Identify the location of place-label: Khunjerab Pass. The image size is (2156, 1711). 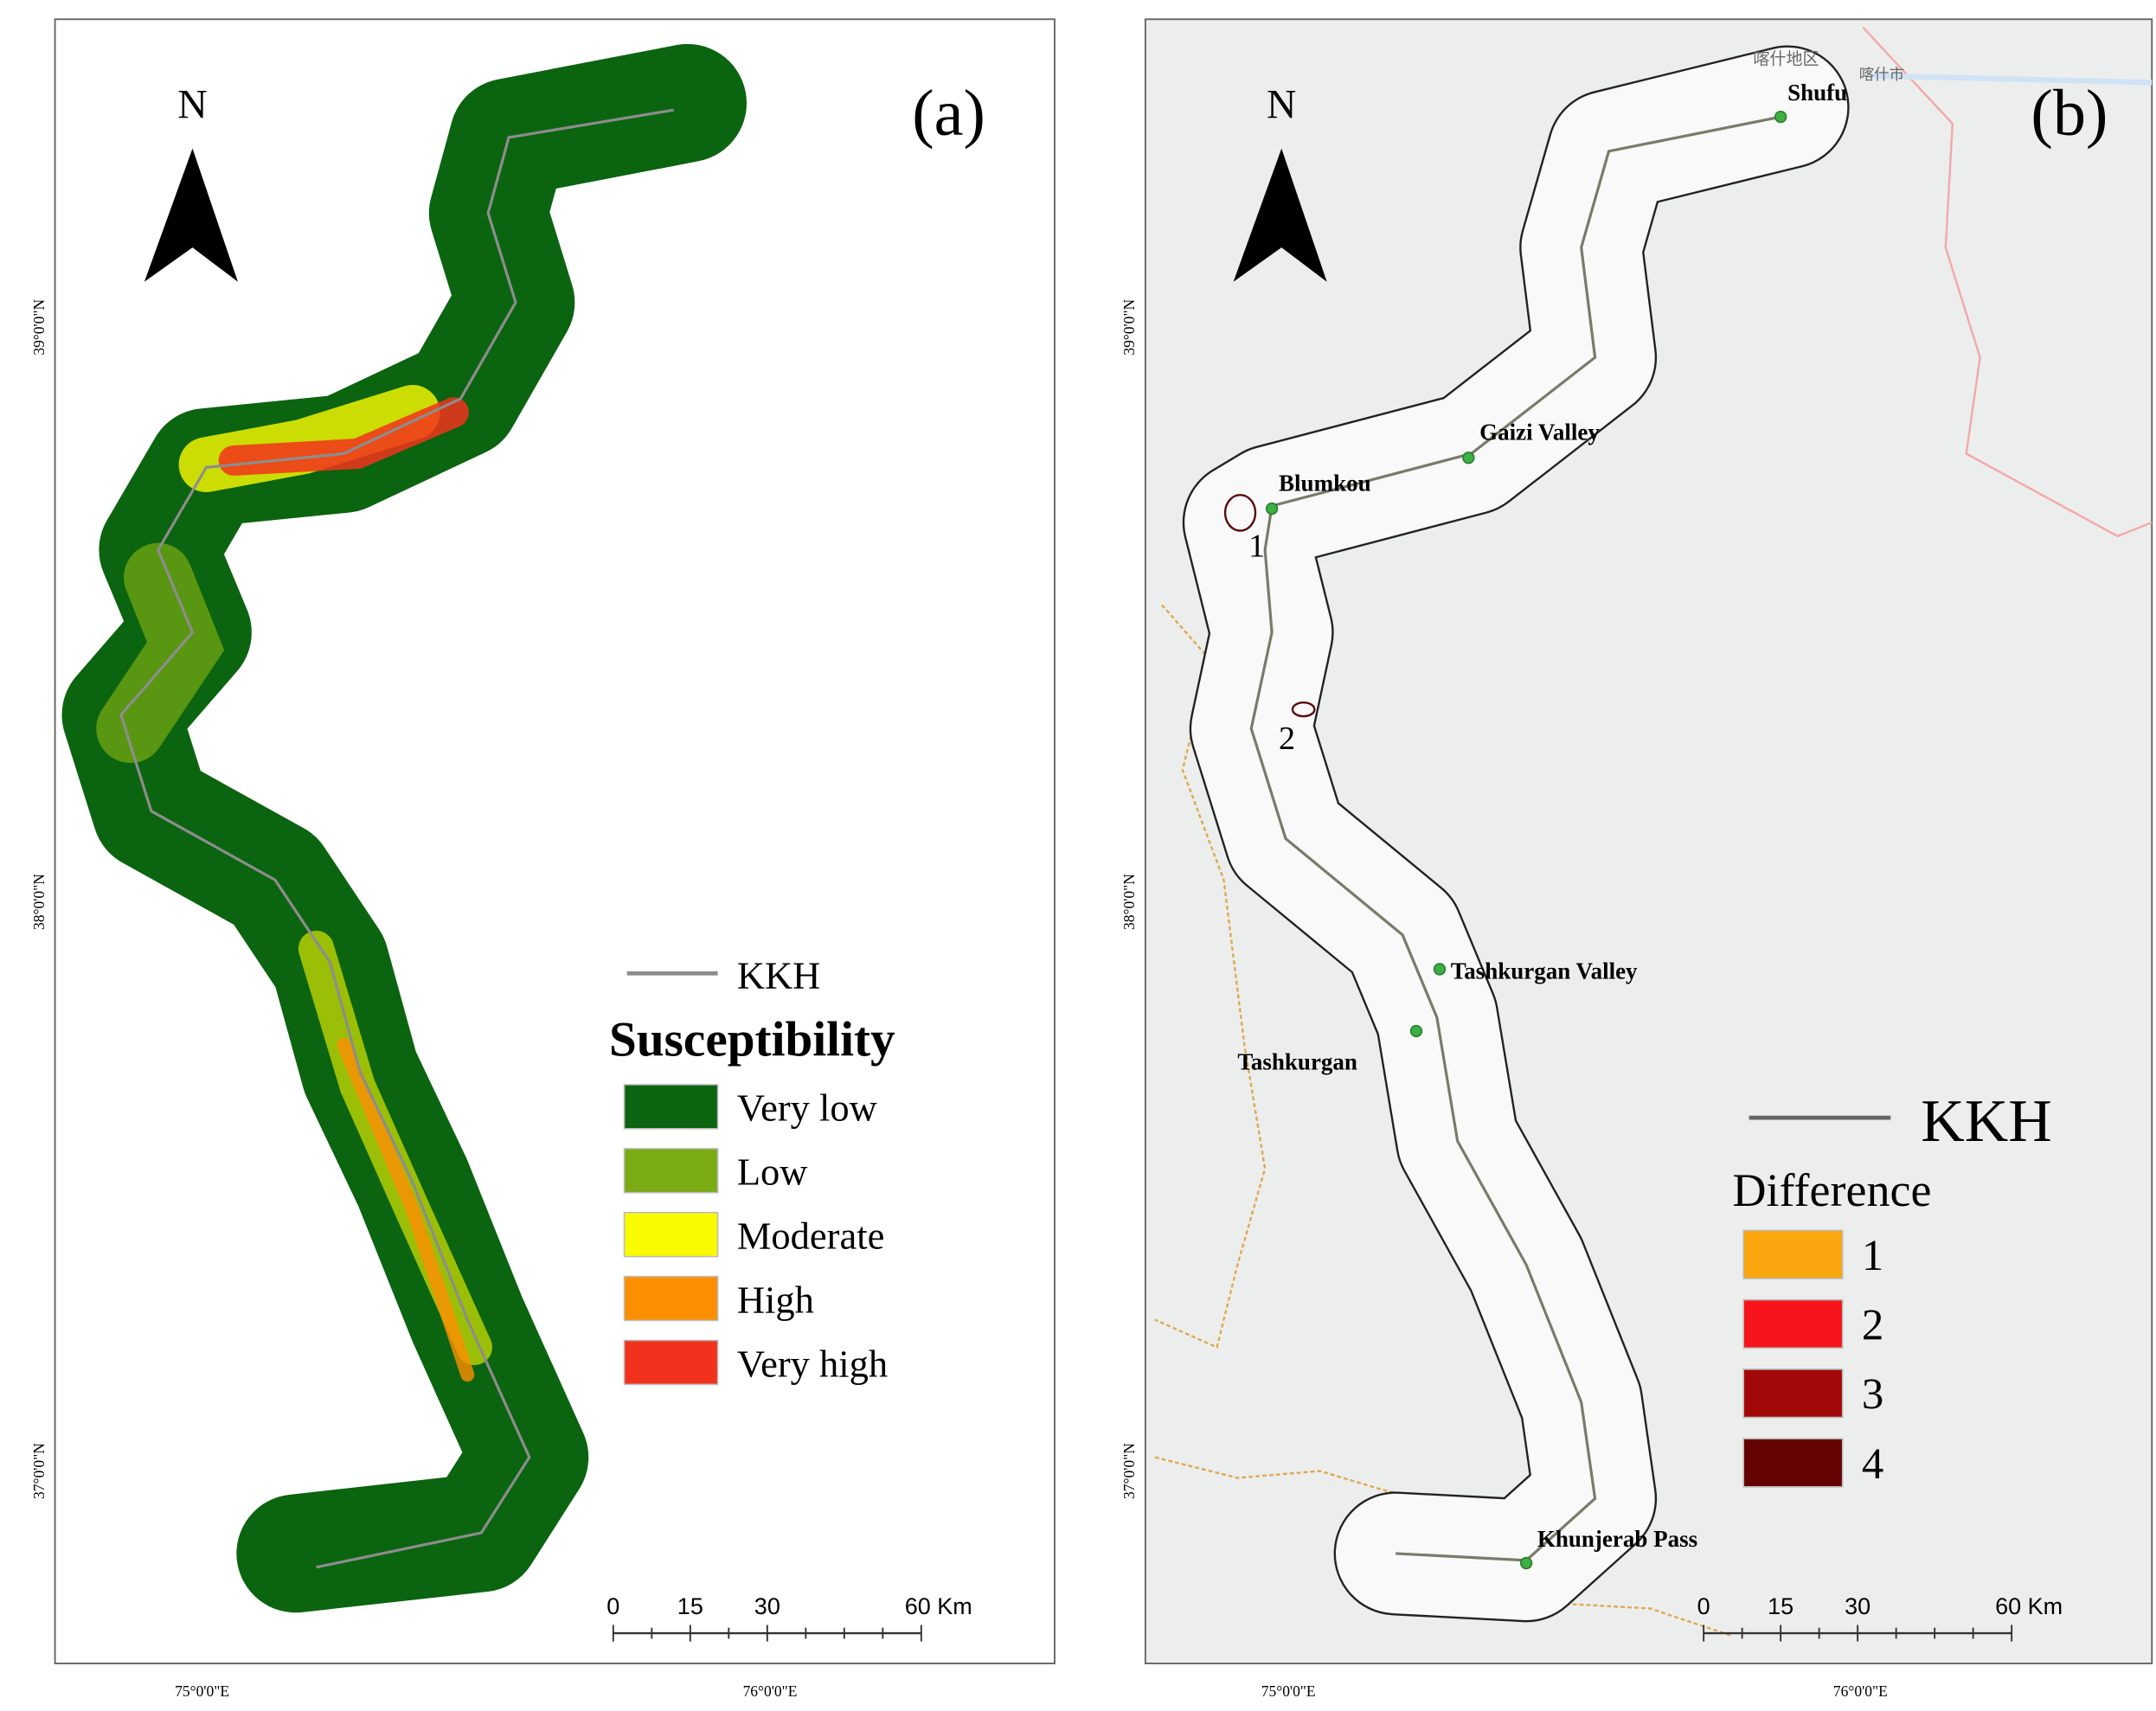
(1617, 1539).